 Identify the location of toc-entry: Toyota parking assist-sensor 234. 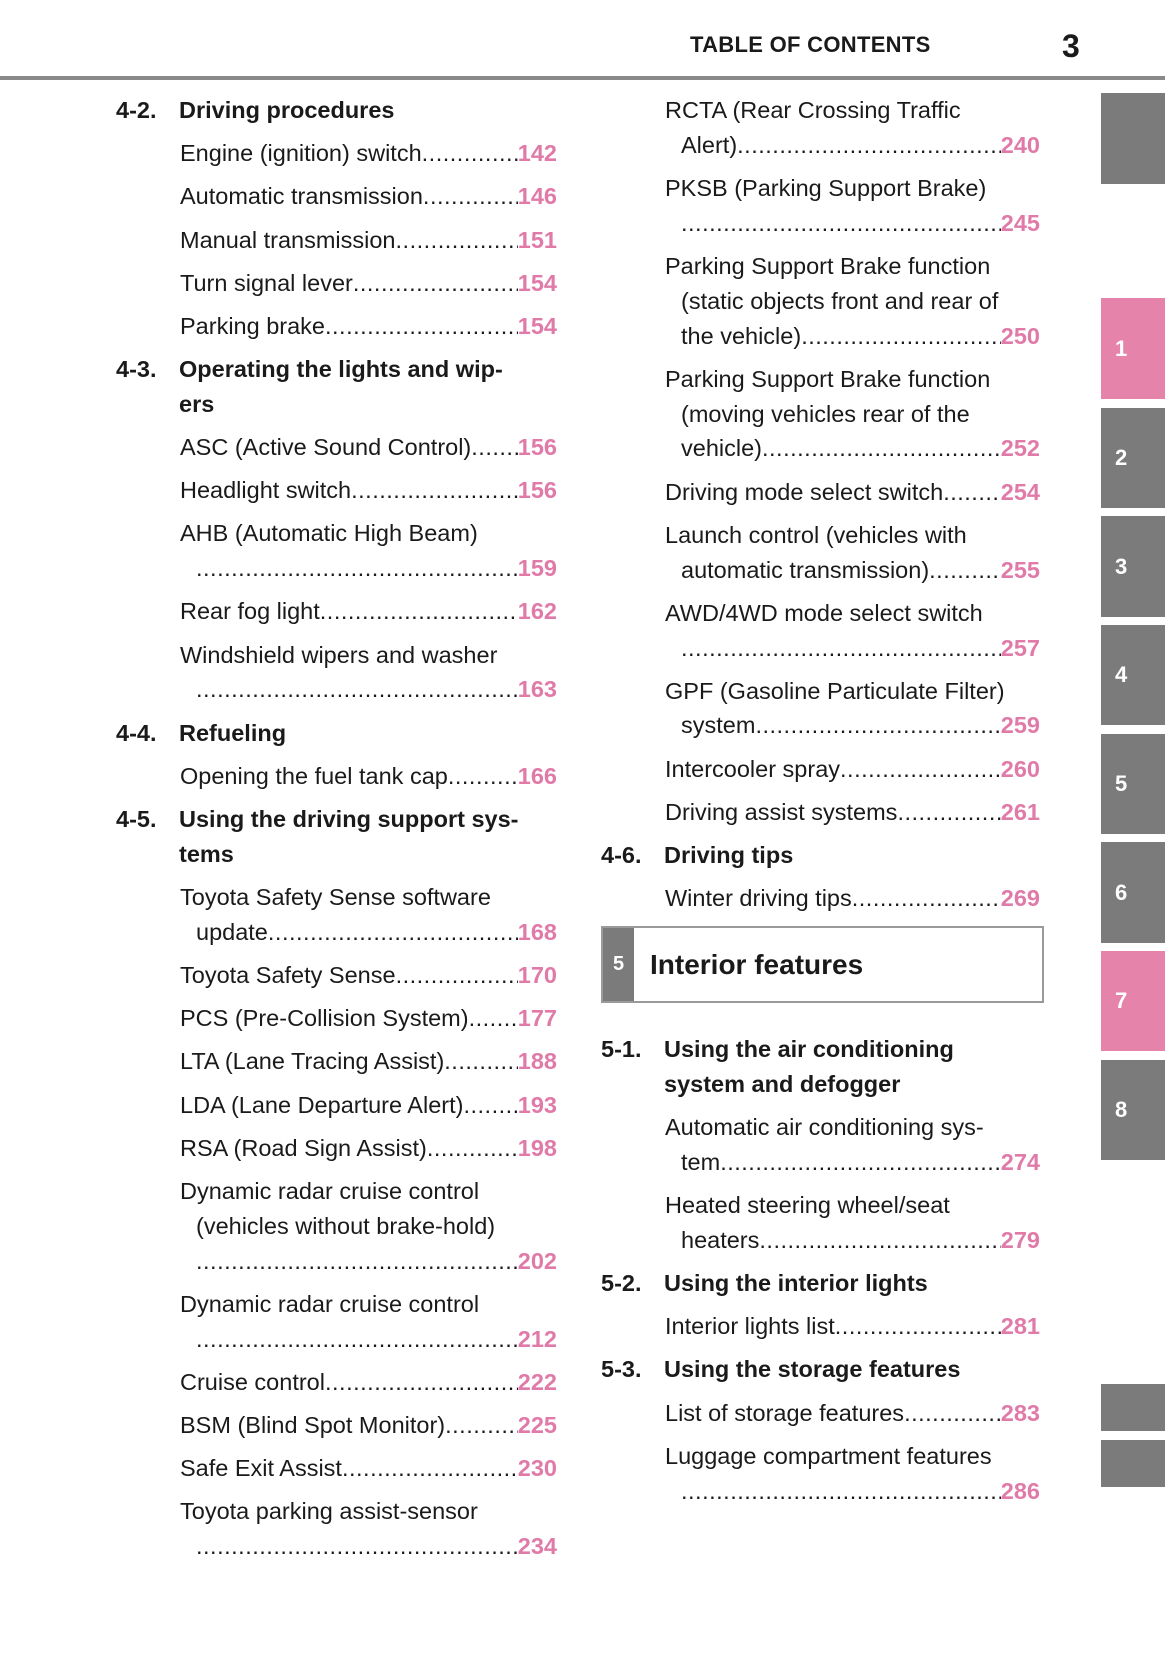
(368, 1529).